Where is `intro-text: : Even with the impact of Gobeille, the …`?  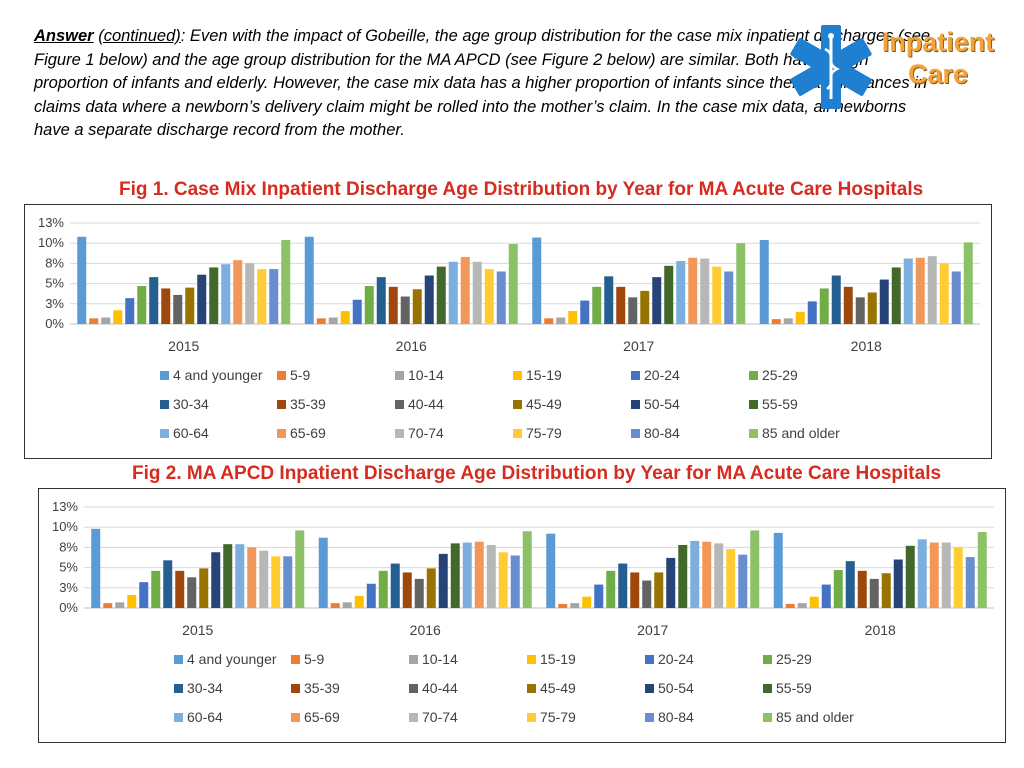
intro-text: : Even with the impact of Gobeille, the … is located at coordinates (482, 83).